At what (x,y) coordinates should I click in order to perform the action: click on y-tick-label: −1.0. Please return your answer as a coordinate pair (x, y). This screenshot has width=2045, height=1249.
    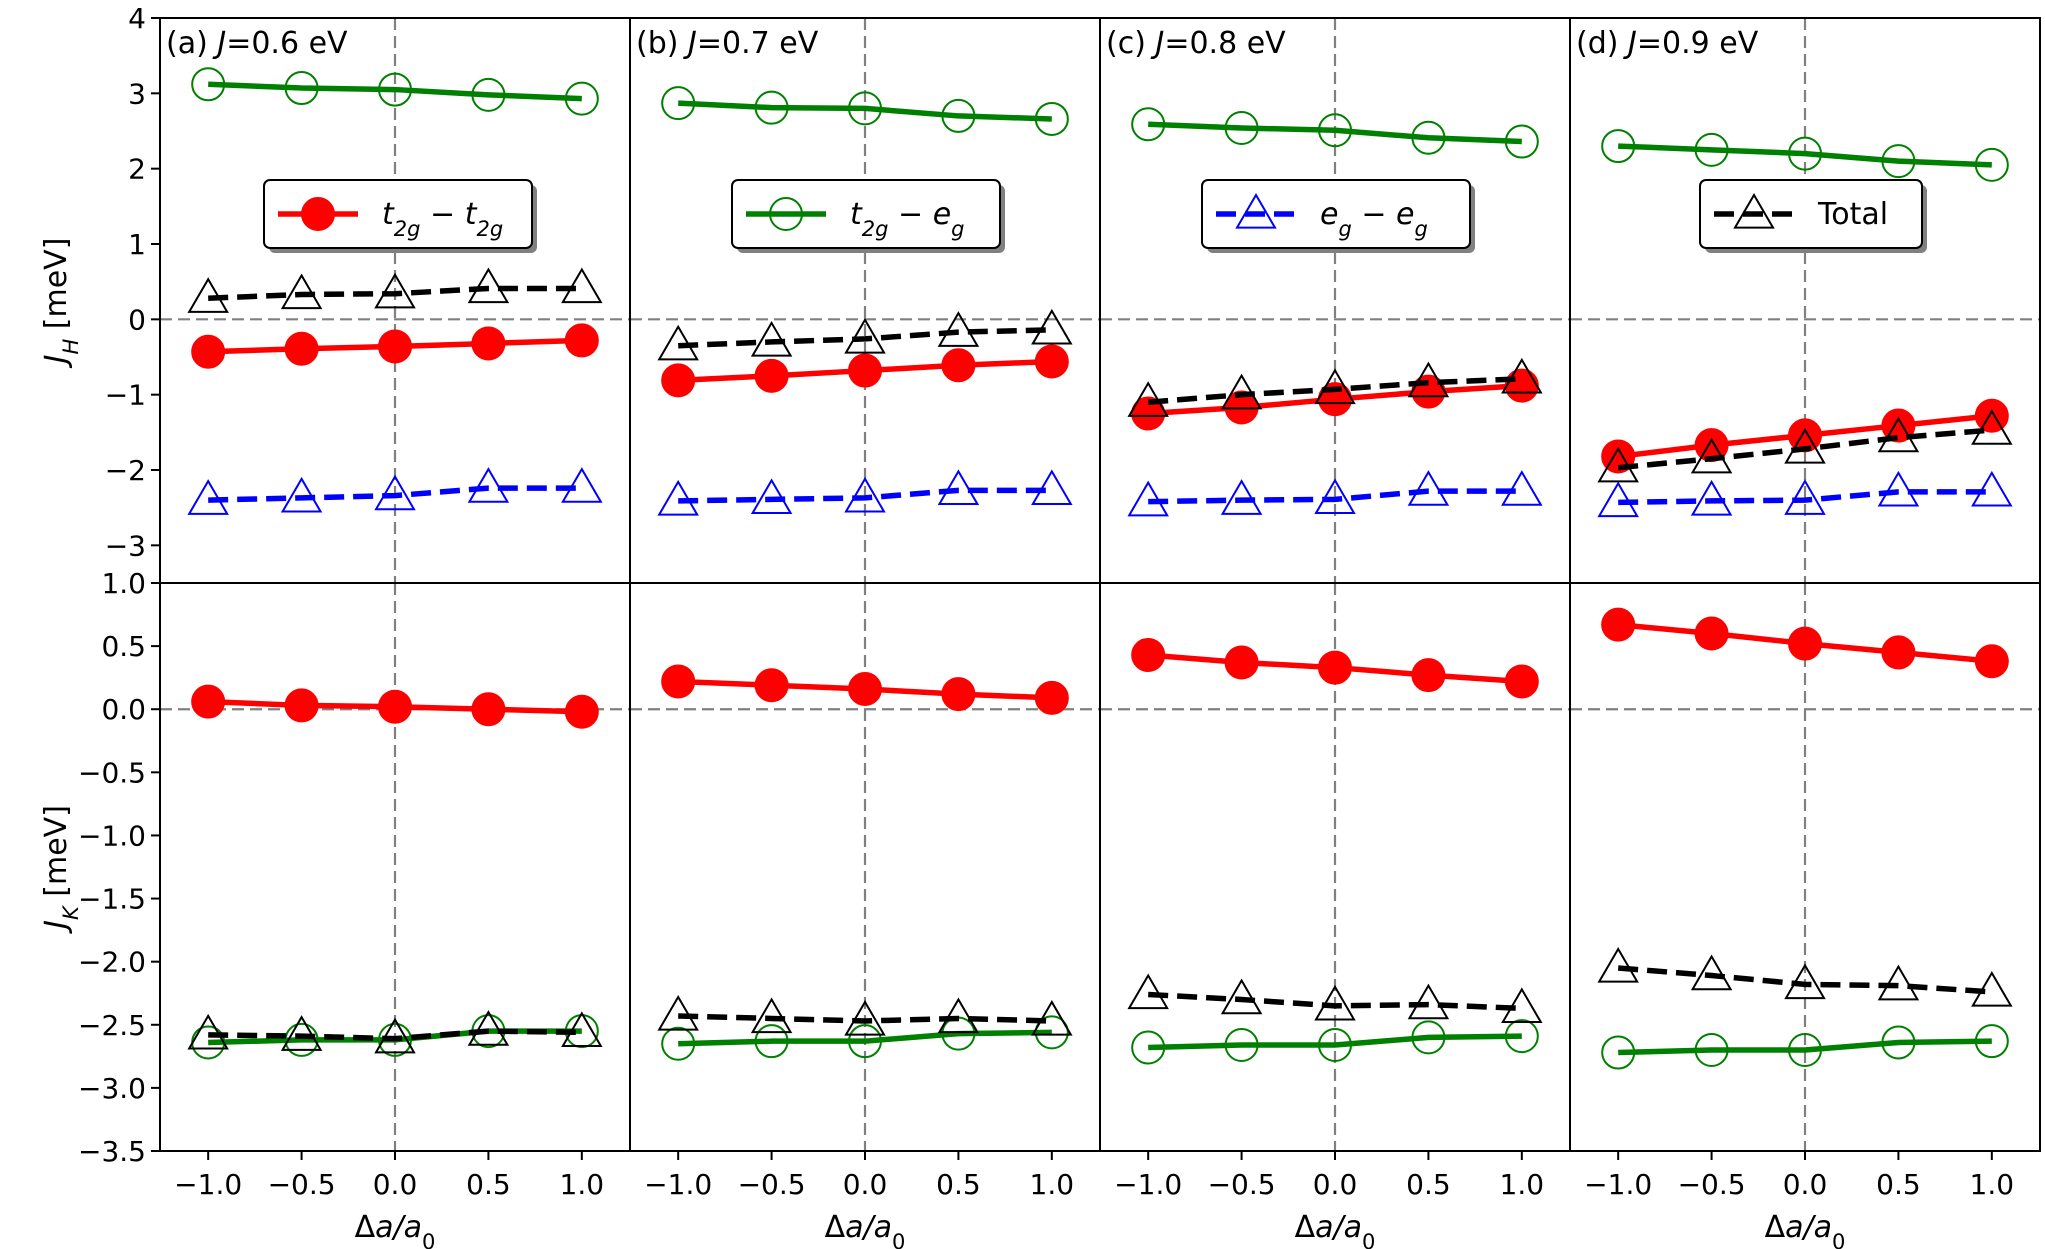
    Looking at the image, I should click on (112, 835).